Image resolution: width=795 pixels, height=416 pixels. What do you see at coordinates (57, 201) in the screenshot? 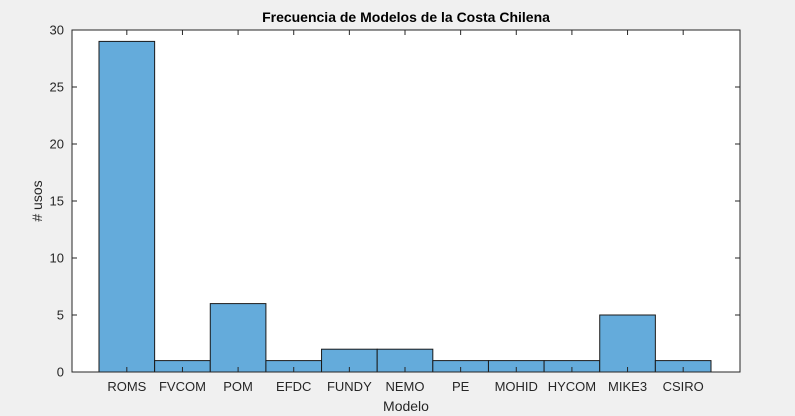
I see `y-tick-label: 15` at bounding box center [57, 201].